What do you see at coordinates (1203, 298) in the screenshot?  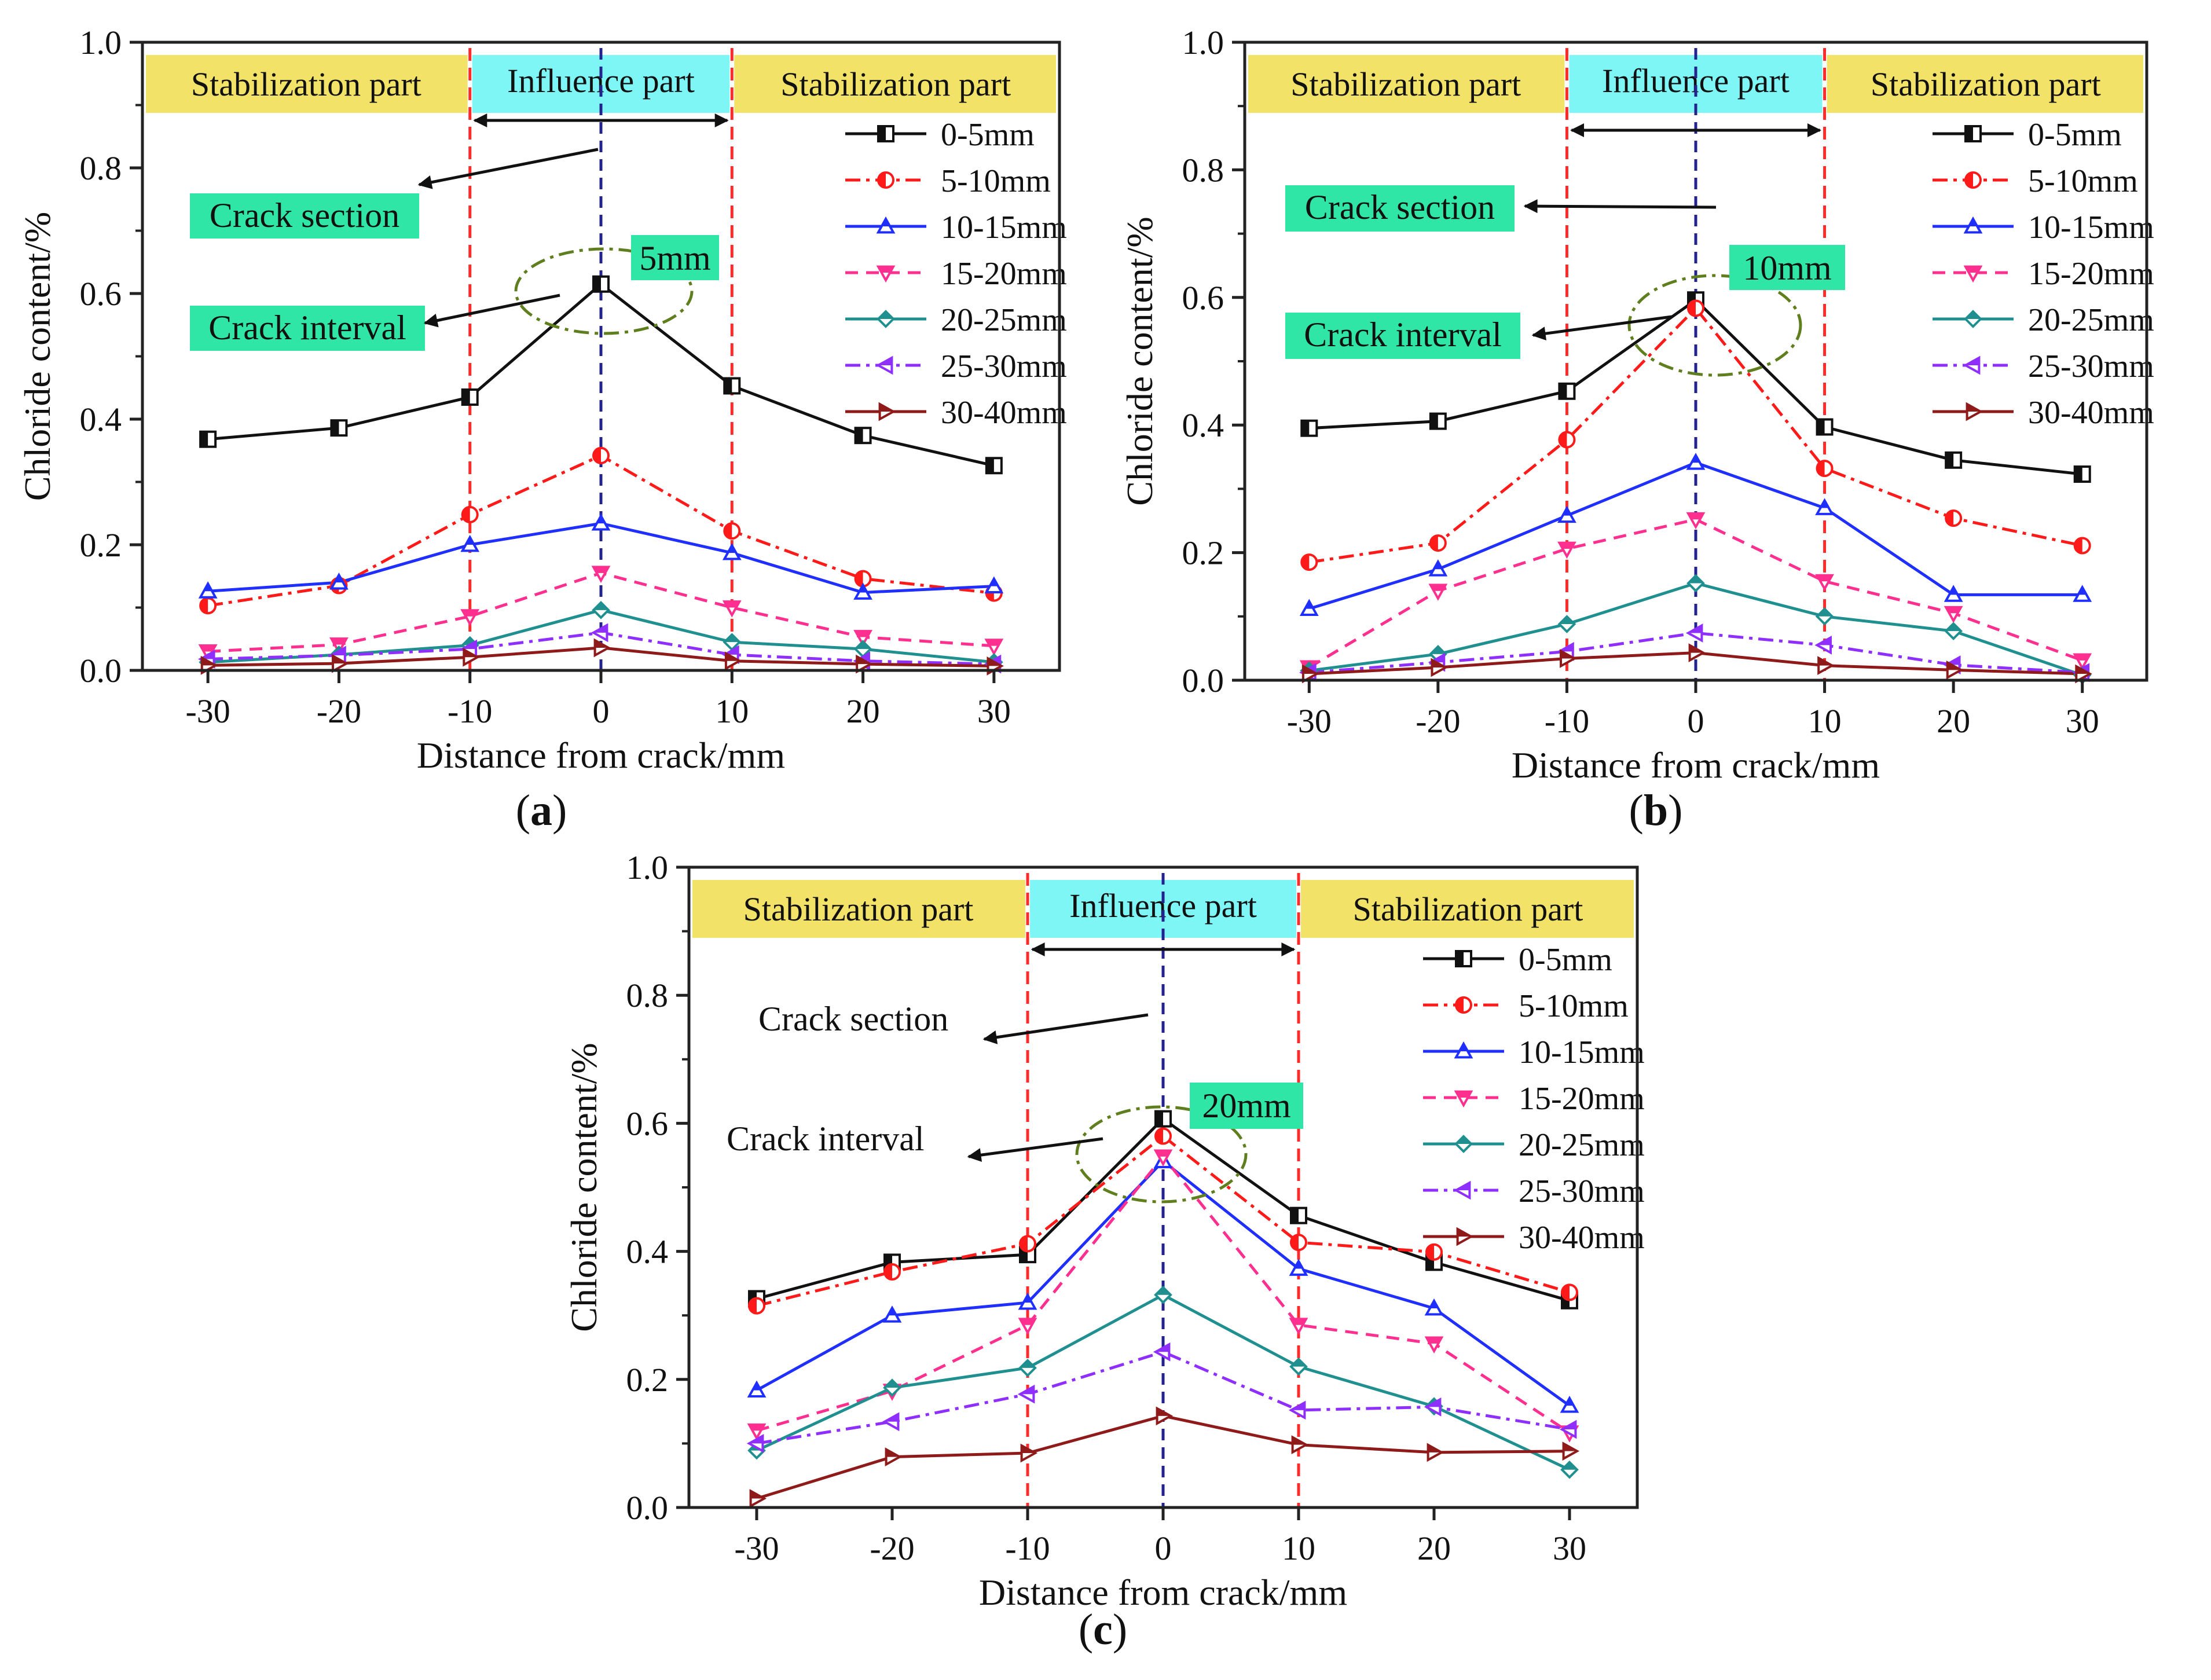 I see `y-tick-label-0.6: 0.6` at bounding box center [1203, 298].